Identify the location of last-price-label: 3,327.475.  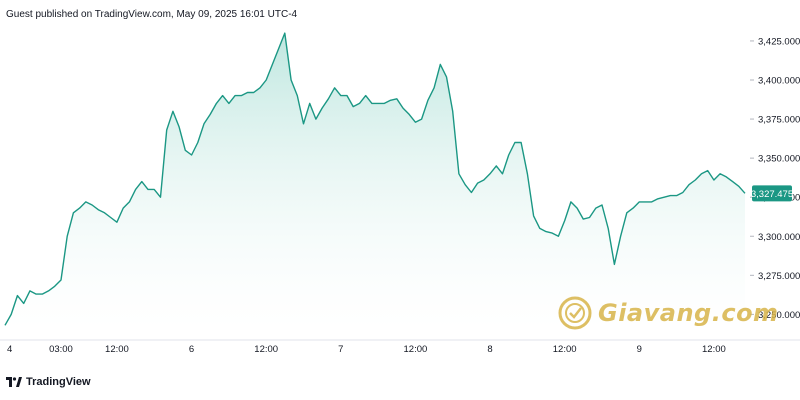
(772, 194).